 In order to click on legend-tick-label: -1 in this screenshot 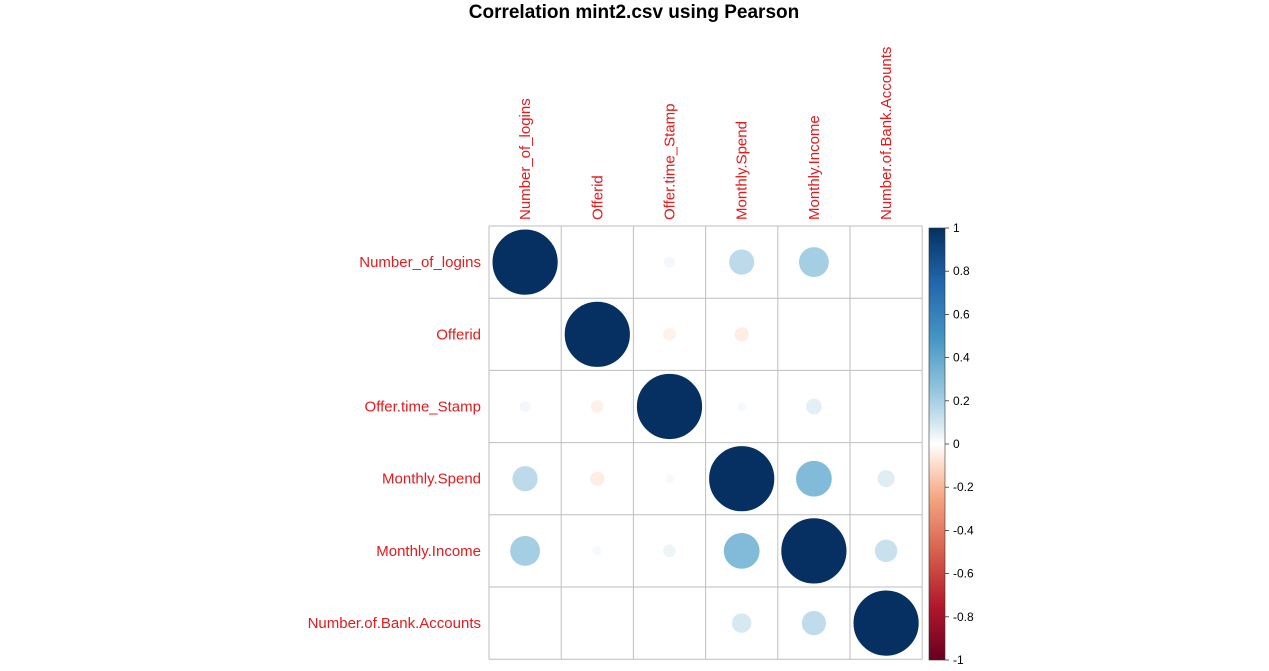, I will do `click(958, 660)`.